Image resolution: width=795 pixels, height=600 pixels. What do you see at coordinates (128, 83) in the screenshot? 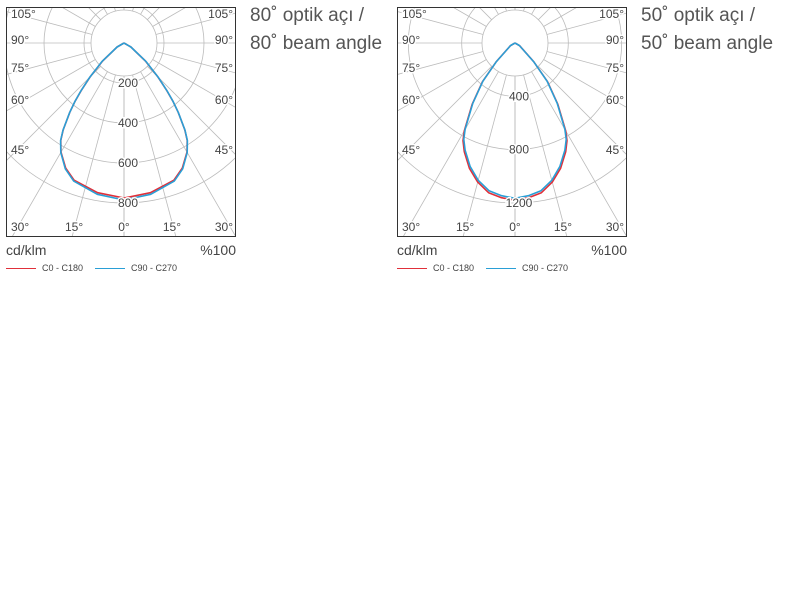
I see `ring-value-label: 200` at bounding box center [128, 83].